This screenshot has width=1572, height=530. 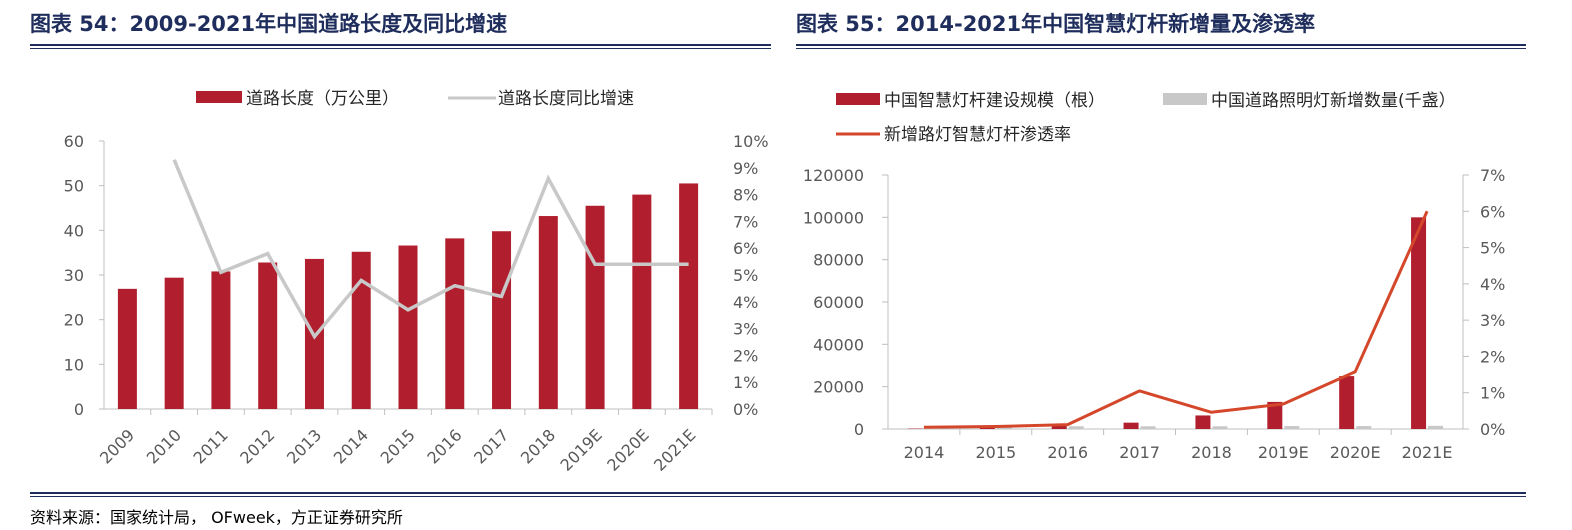 I want to click on right-chart-x-tick-label: 2018, so click(x=1211, y=452).